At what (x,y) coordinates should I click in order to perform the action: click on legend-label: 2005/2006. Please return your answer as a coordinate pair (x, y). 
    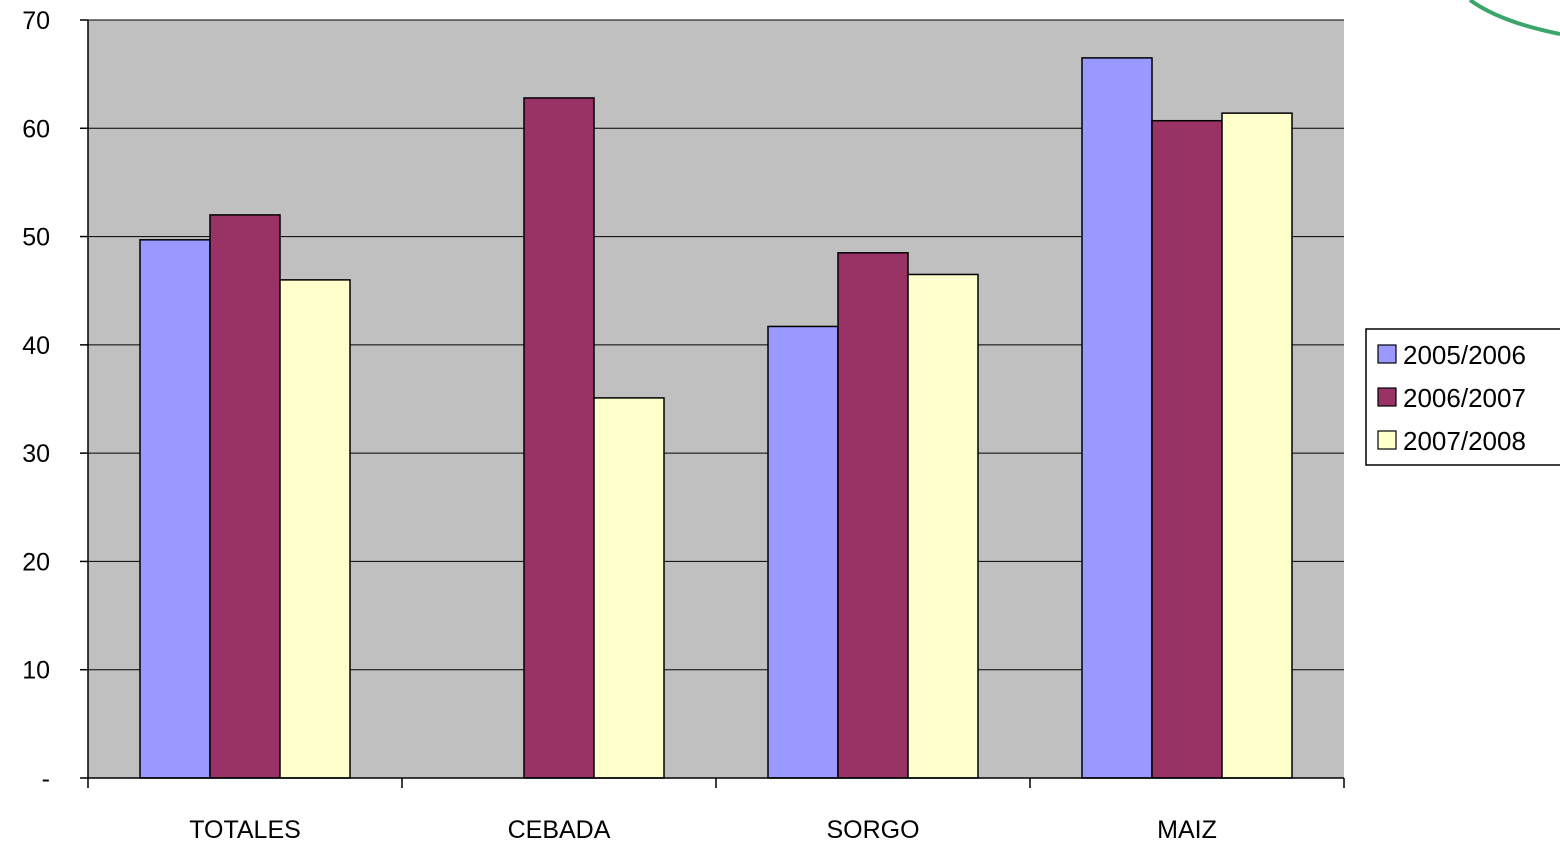
    Looking at the image, I should click on (1464, 355).